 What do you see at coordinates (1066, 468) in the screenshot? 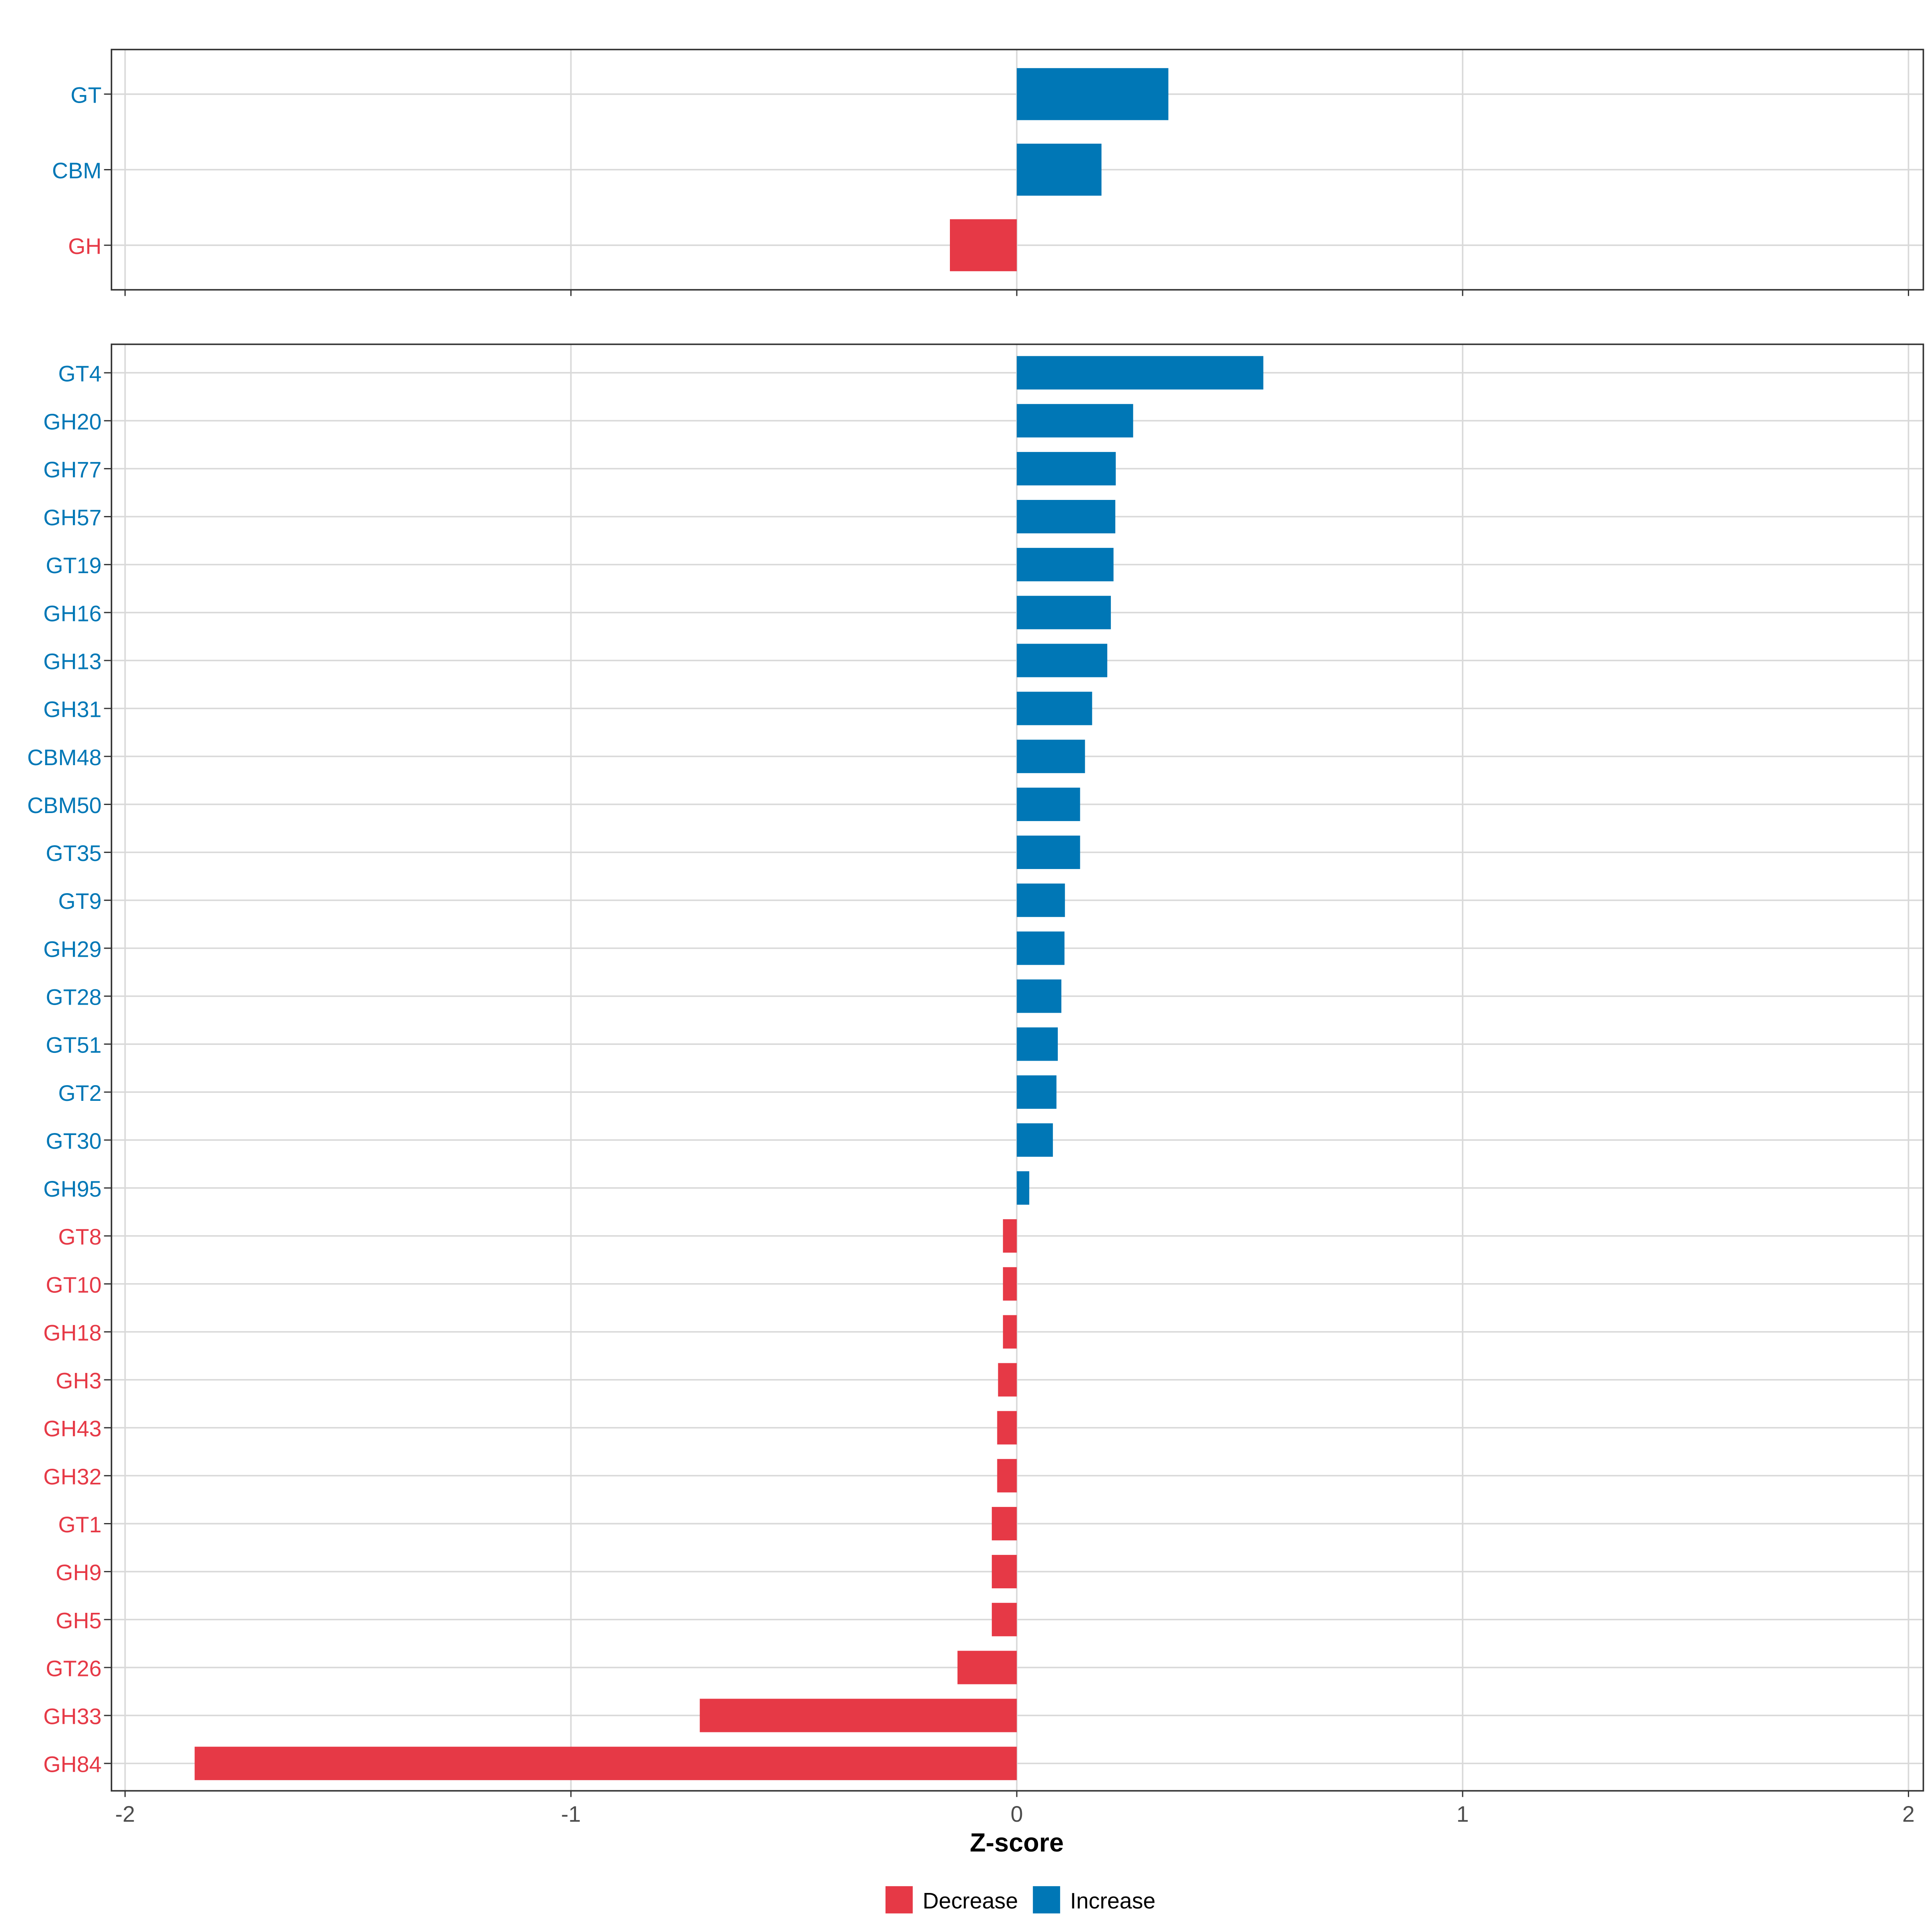
I see `bar-GH77` at bounding box center [1066, 468].